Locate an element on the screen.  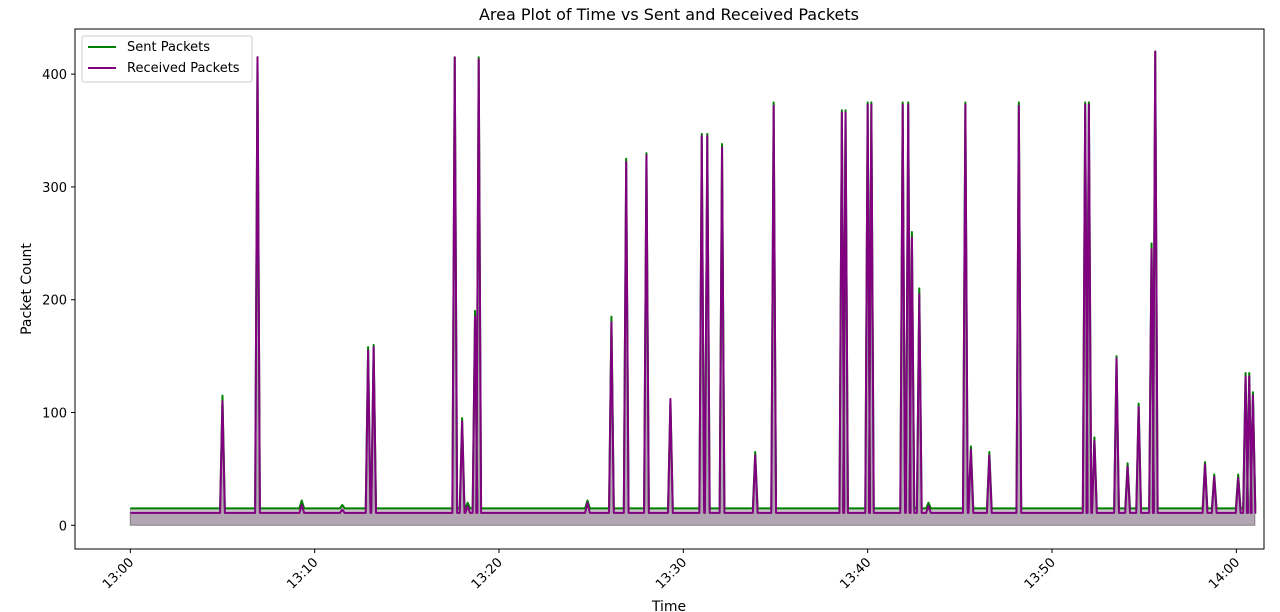
x-tick-label: 13:40 is located at coordinates (855, 573).